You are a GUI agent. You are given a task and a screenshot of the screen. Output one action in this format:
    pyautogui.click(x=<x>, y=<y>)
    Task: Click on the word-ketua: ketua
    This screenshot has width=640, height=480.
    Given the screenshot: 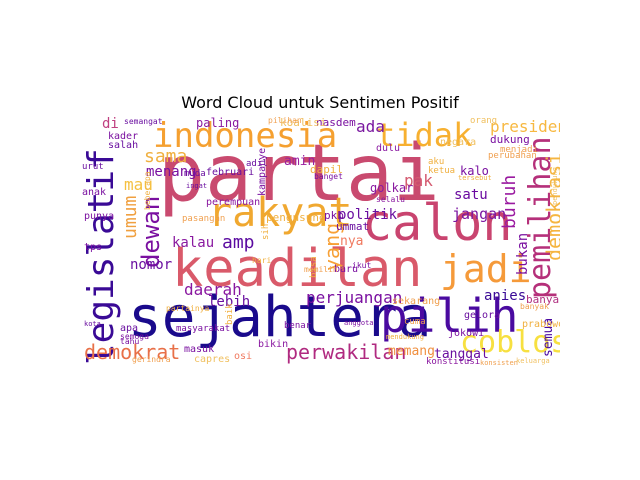 What is the action you would take?
    pyautogui.click(x=442, y=171)
    